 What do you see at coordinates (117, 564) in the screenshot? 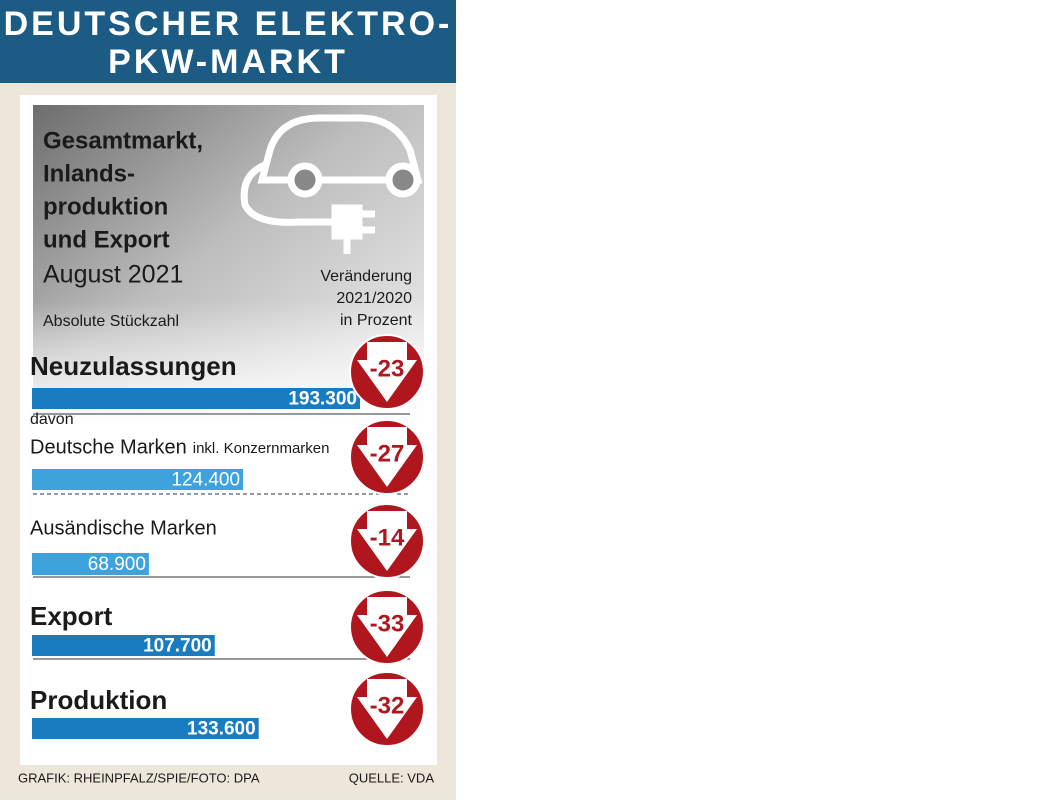
I see `value-label: 68.900` at bounding box center [117, 564].